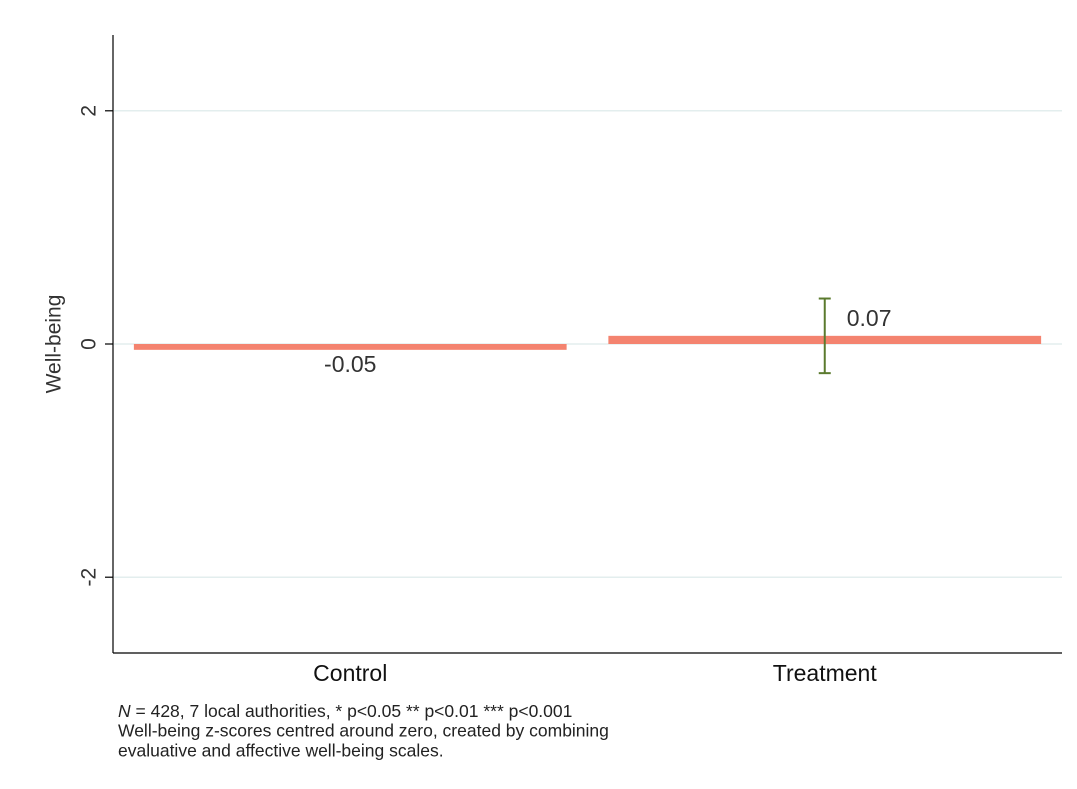  Describe the element at coordinates (89, 344) in the screenshot. I see `y-tick-label: 0` at that location.